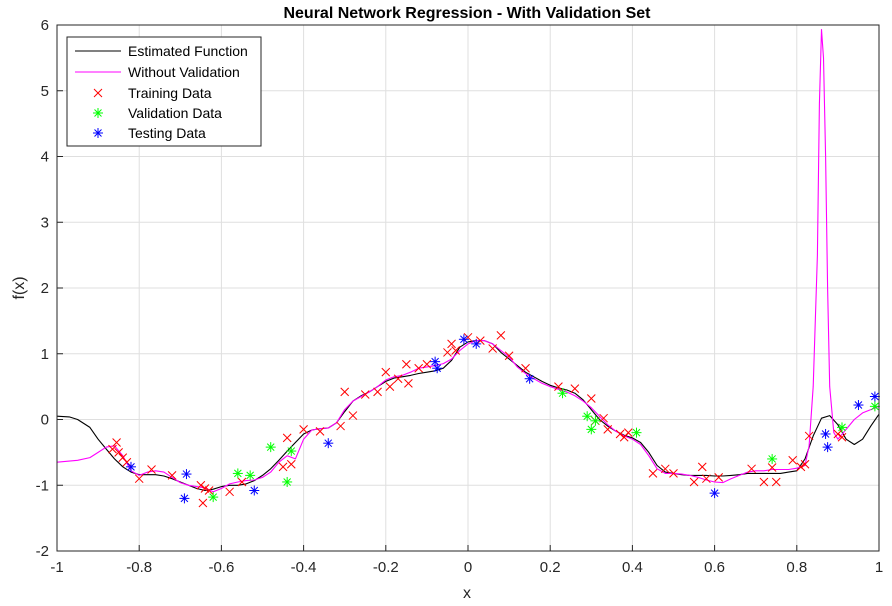 The image size is (892, 606). I want to click on legend-label-validation: Validation Data, so click(175, 113).